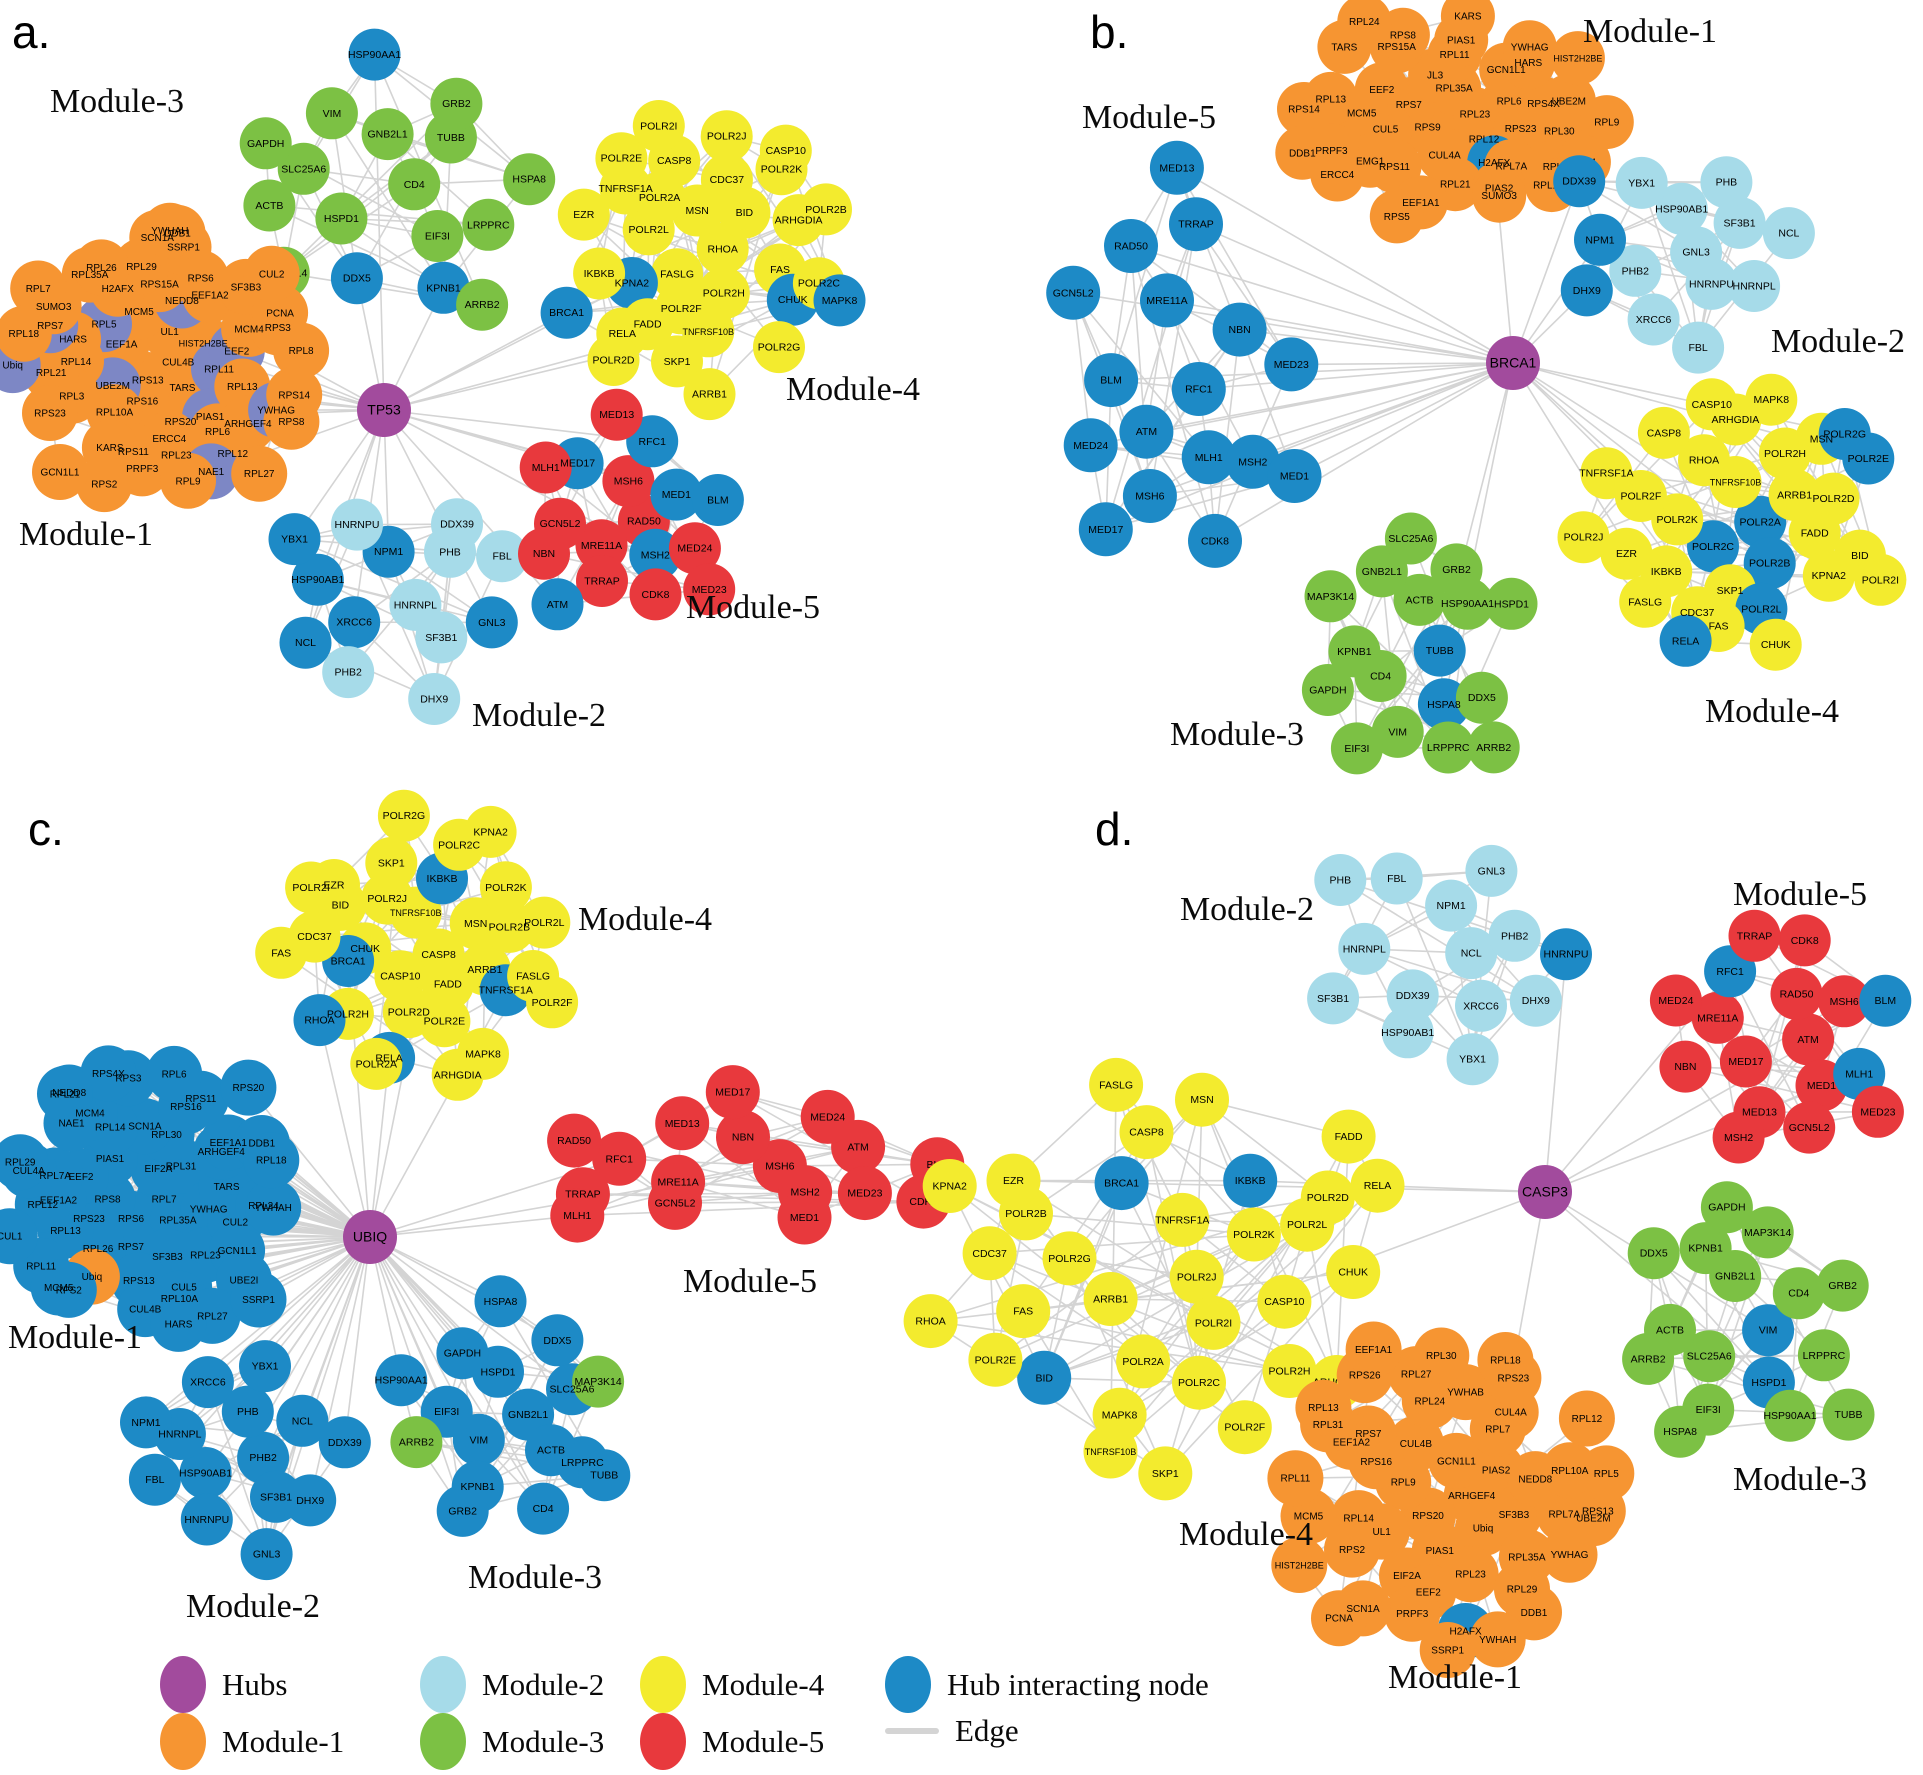  I want to click on node-rpl27, so click(259, 473).